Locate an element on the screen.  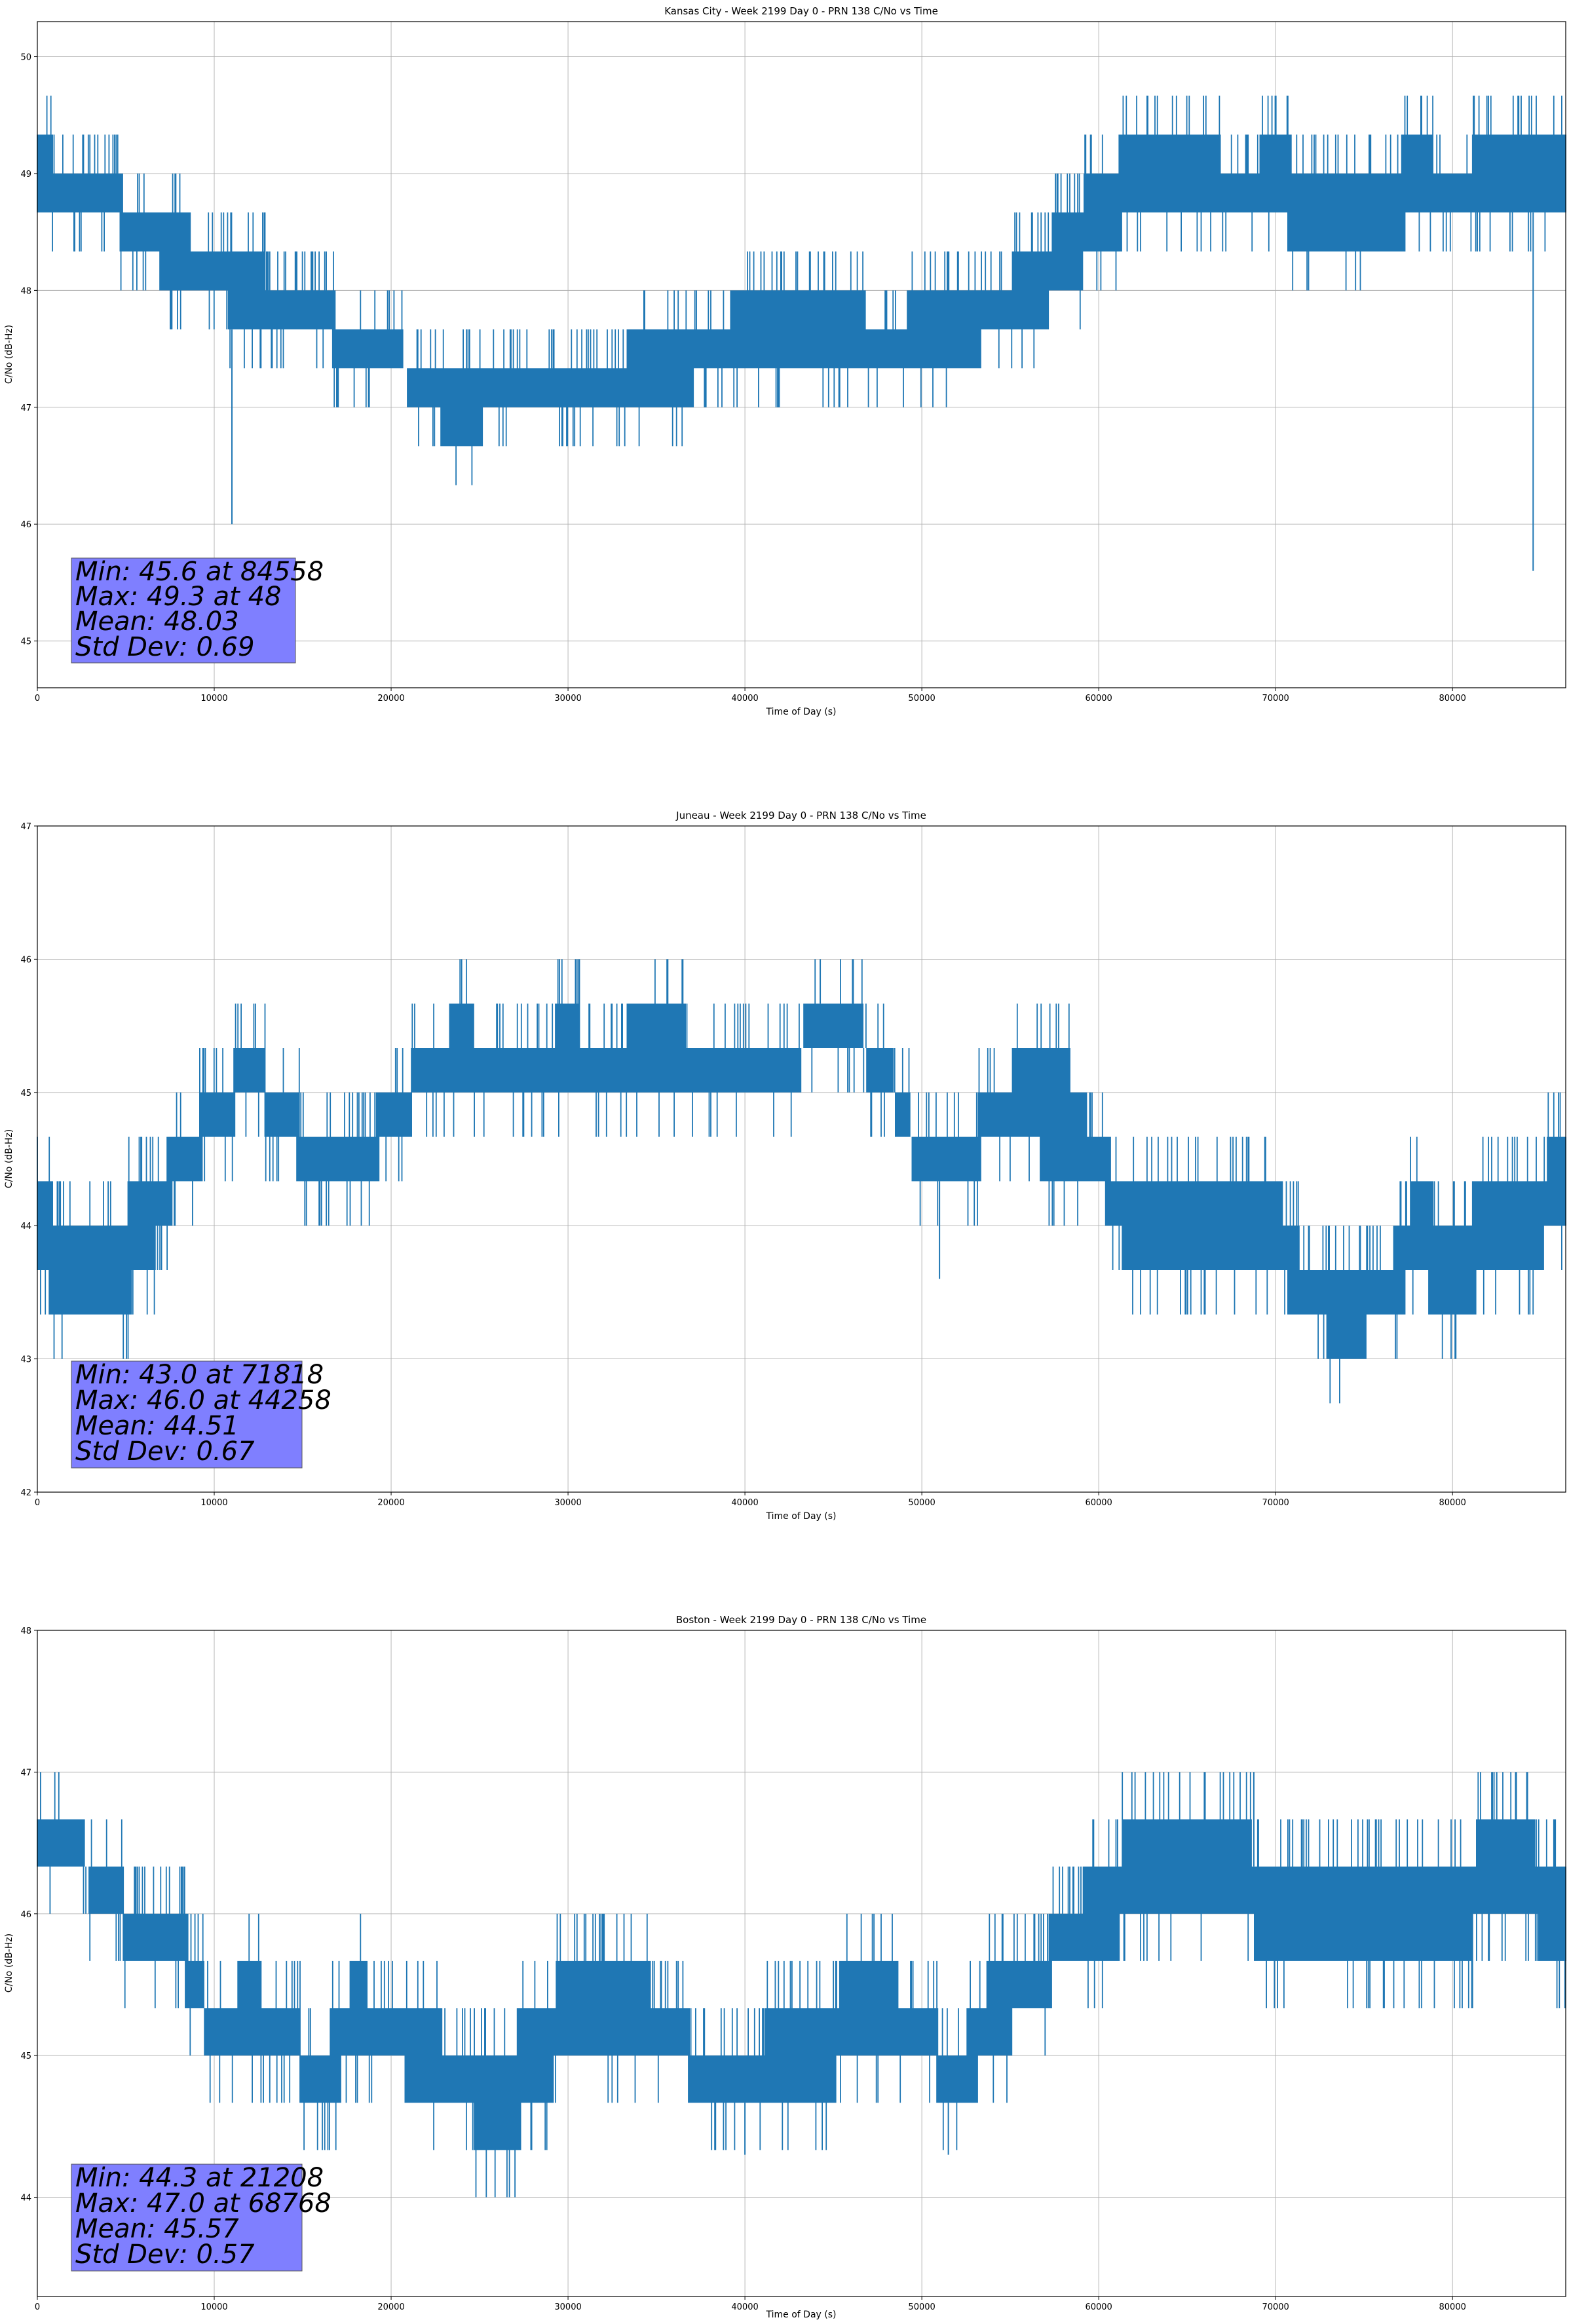
stats-std-dev: Std Dev: 0.67 is located at coordinates (165, 1451).